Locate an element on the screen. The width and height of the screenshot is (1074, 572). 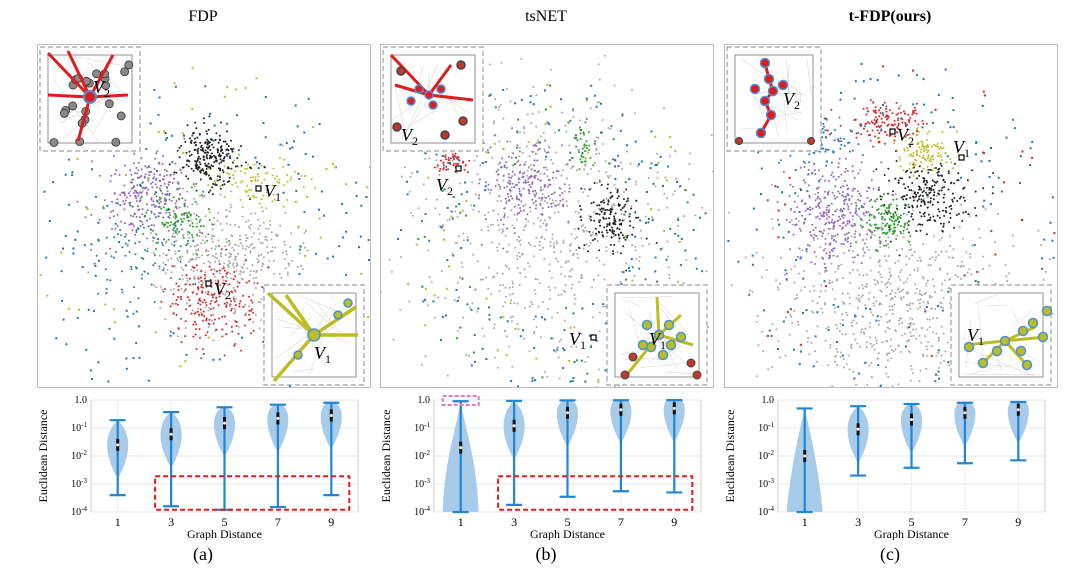
panel-title: FDP is located at coordinates (203, 16).